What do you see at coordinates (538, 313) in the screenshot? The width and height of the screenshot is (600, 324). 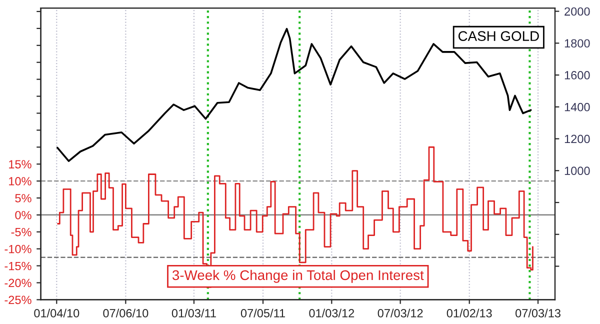 I see `x-tick-label: 07/03/13` at bounding box center [538, 313].